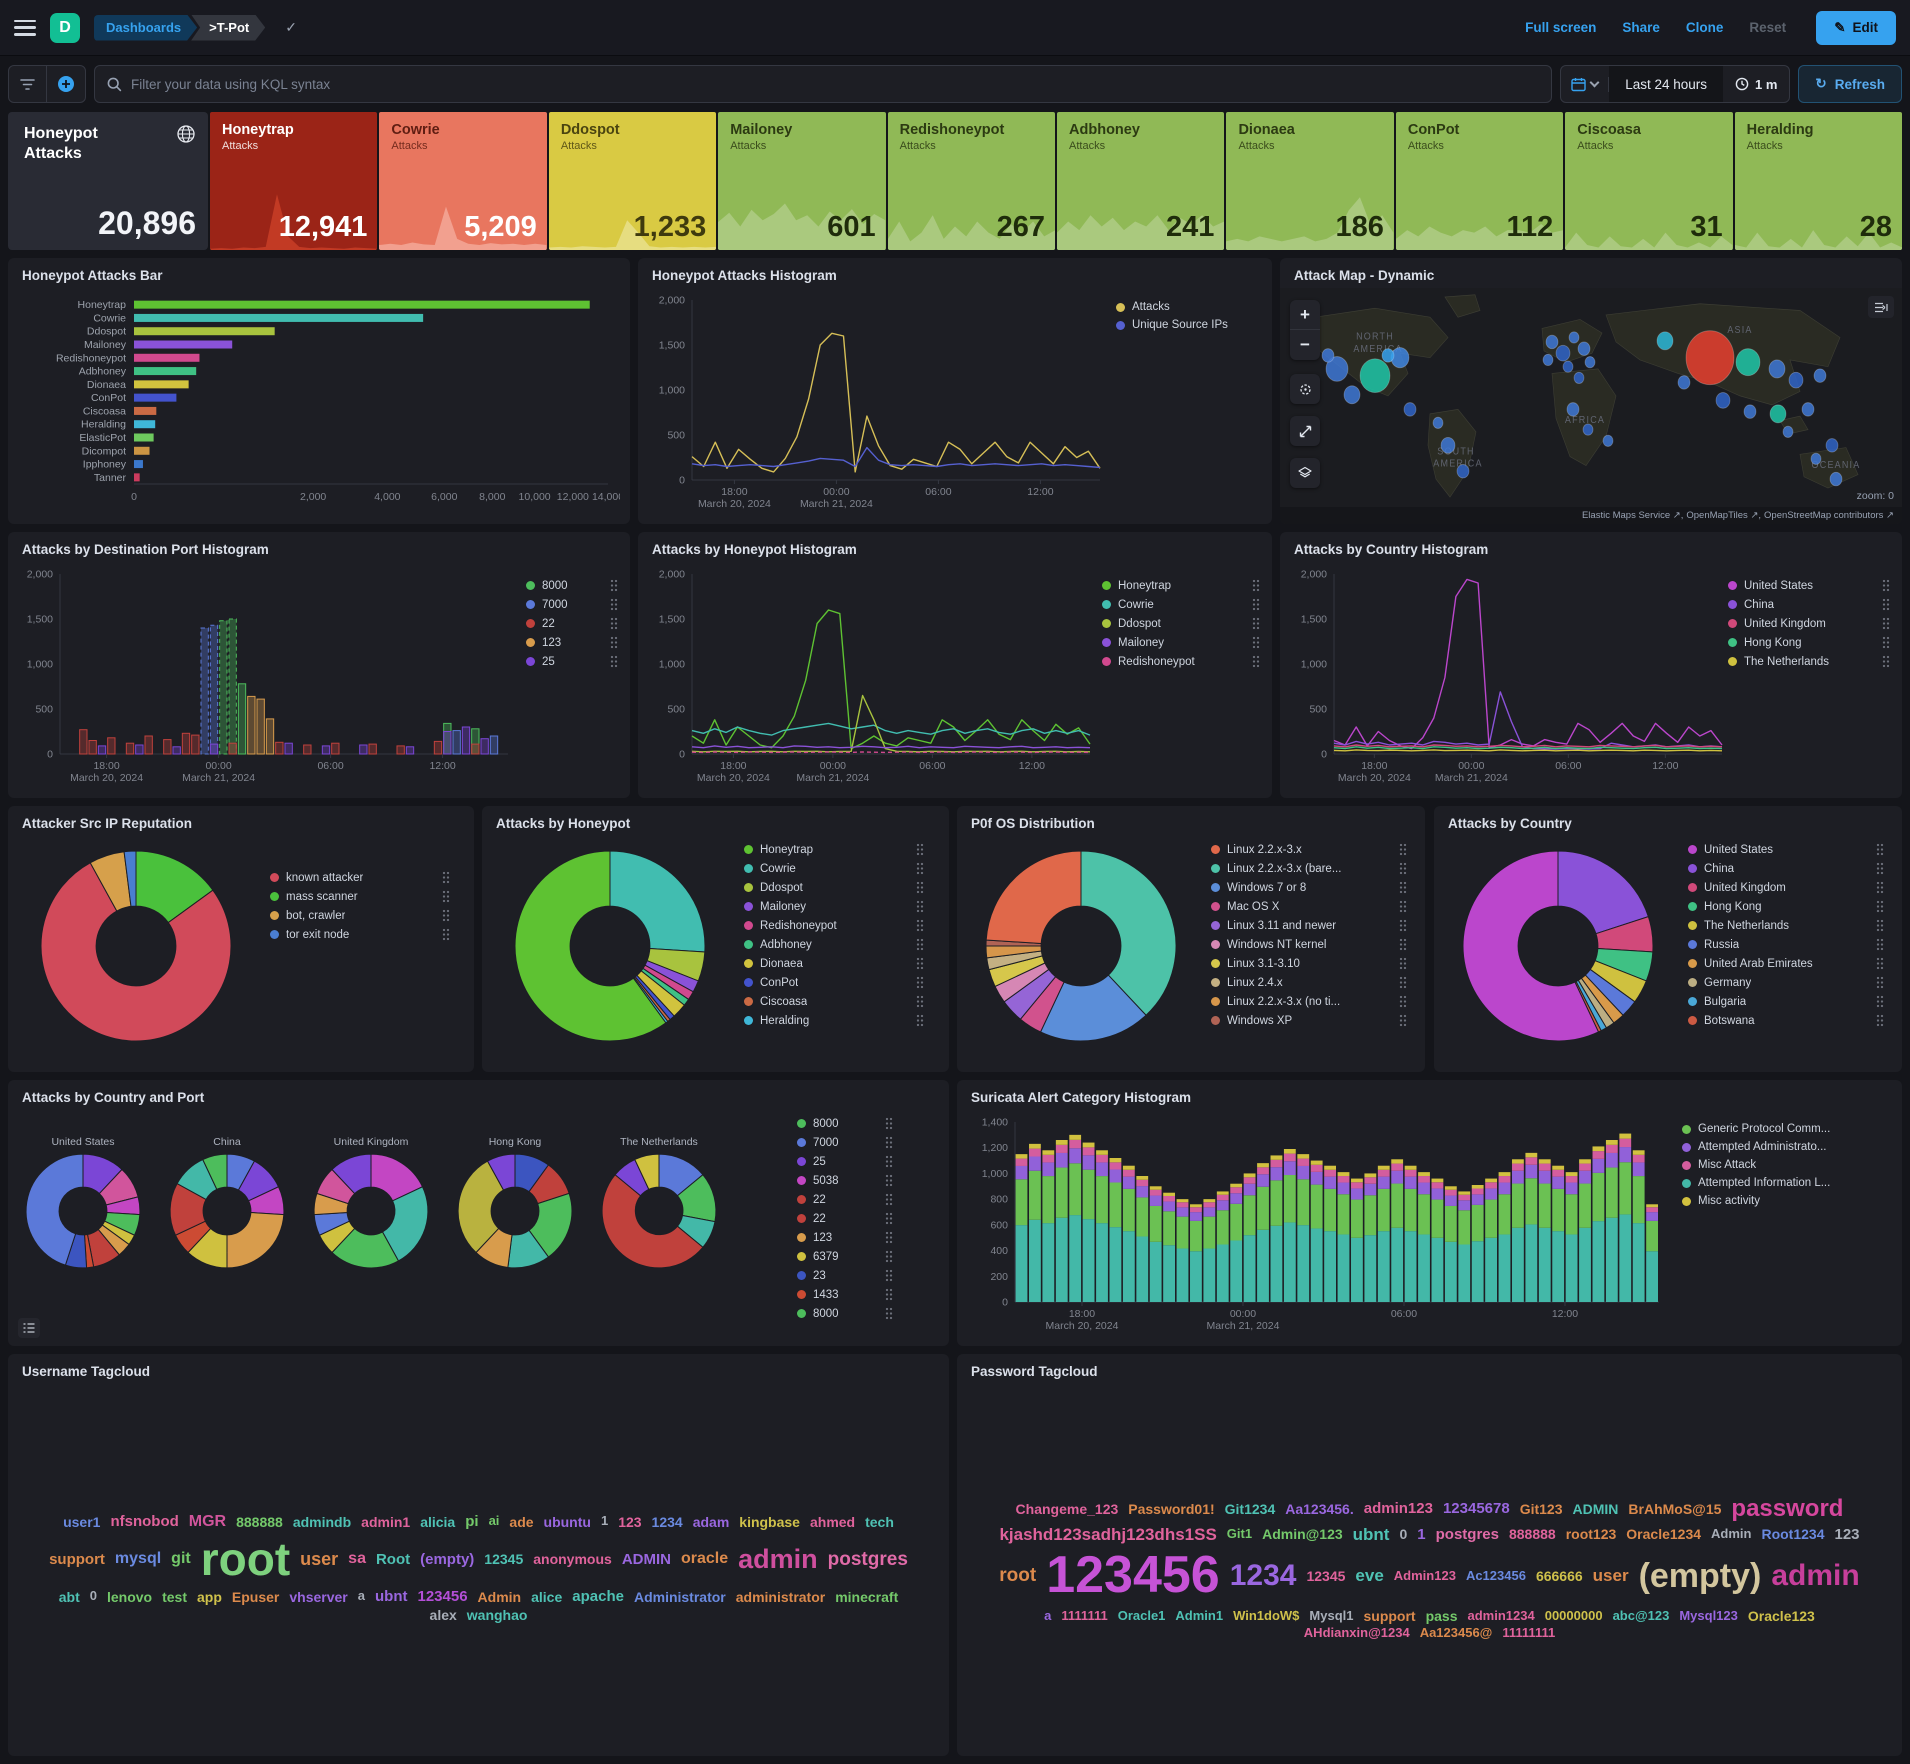 Image resolution: width=1910 pixels, height=1764 pixels. I want to click on legend-item: 22, so click(845, 1218).